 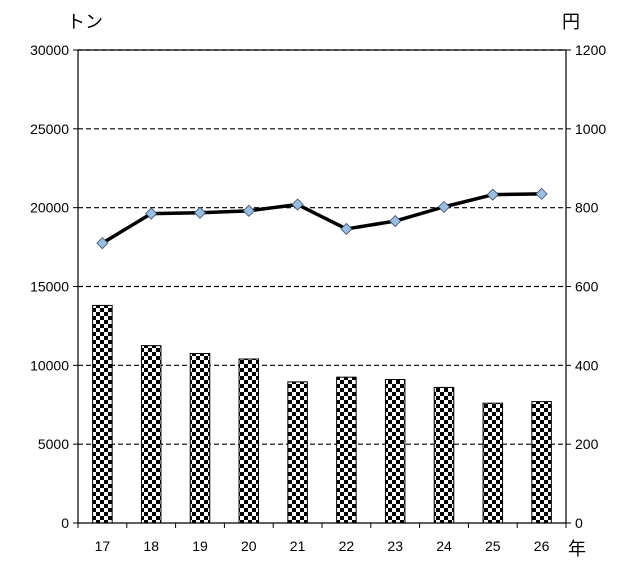 I want to click on left-tick-label: 5000, so click(x=53, y=444).